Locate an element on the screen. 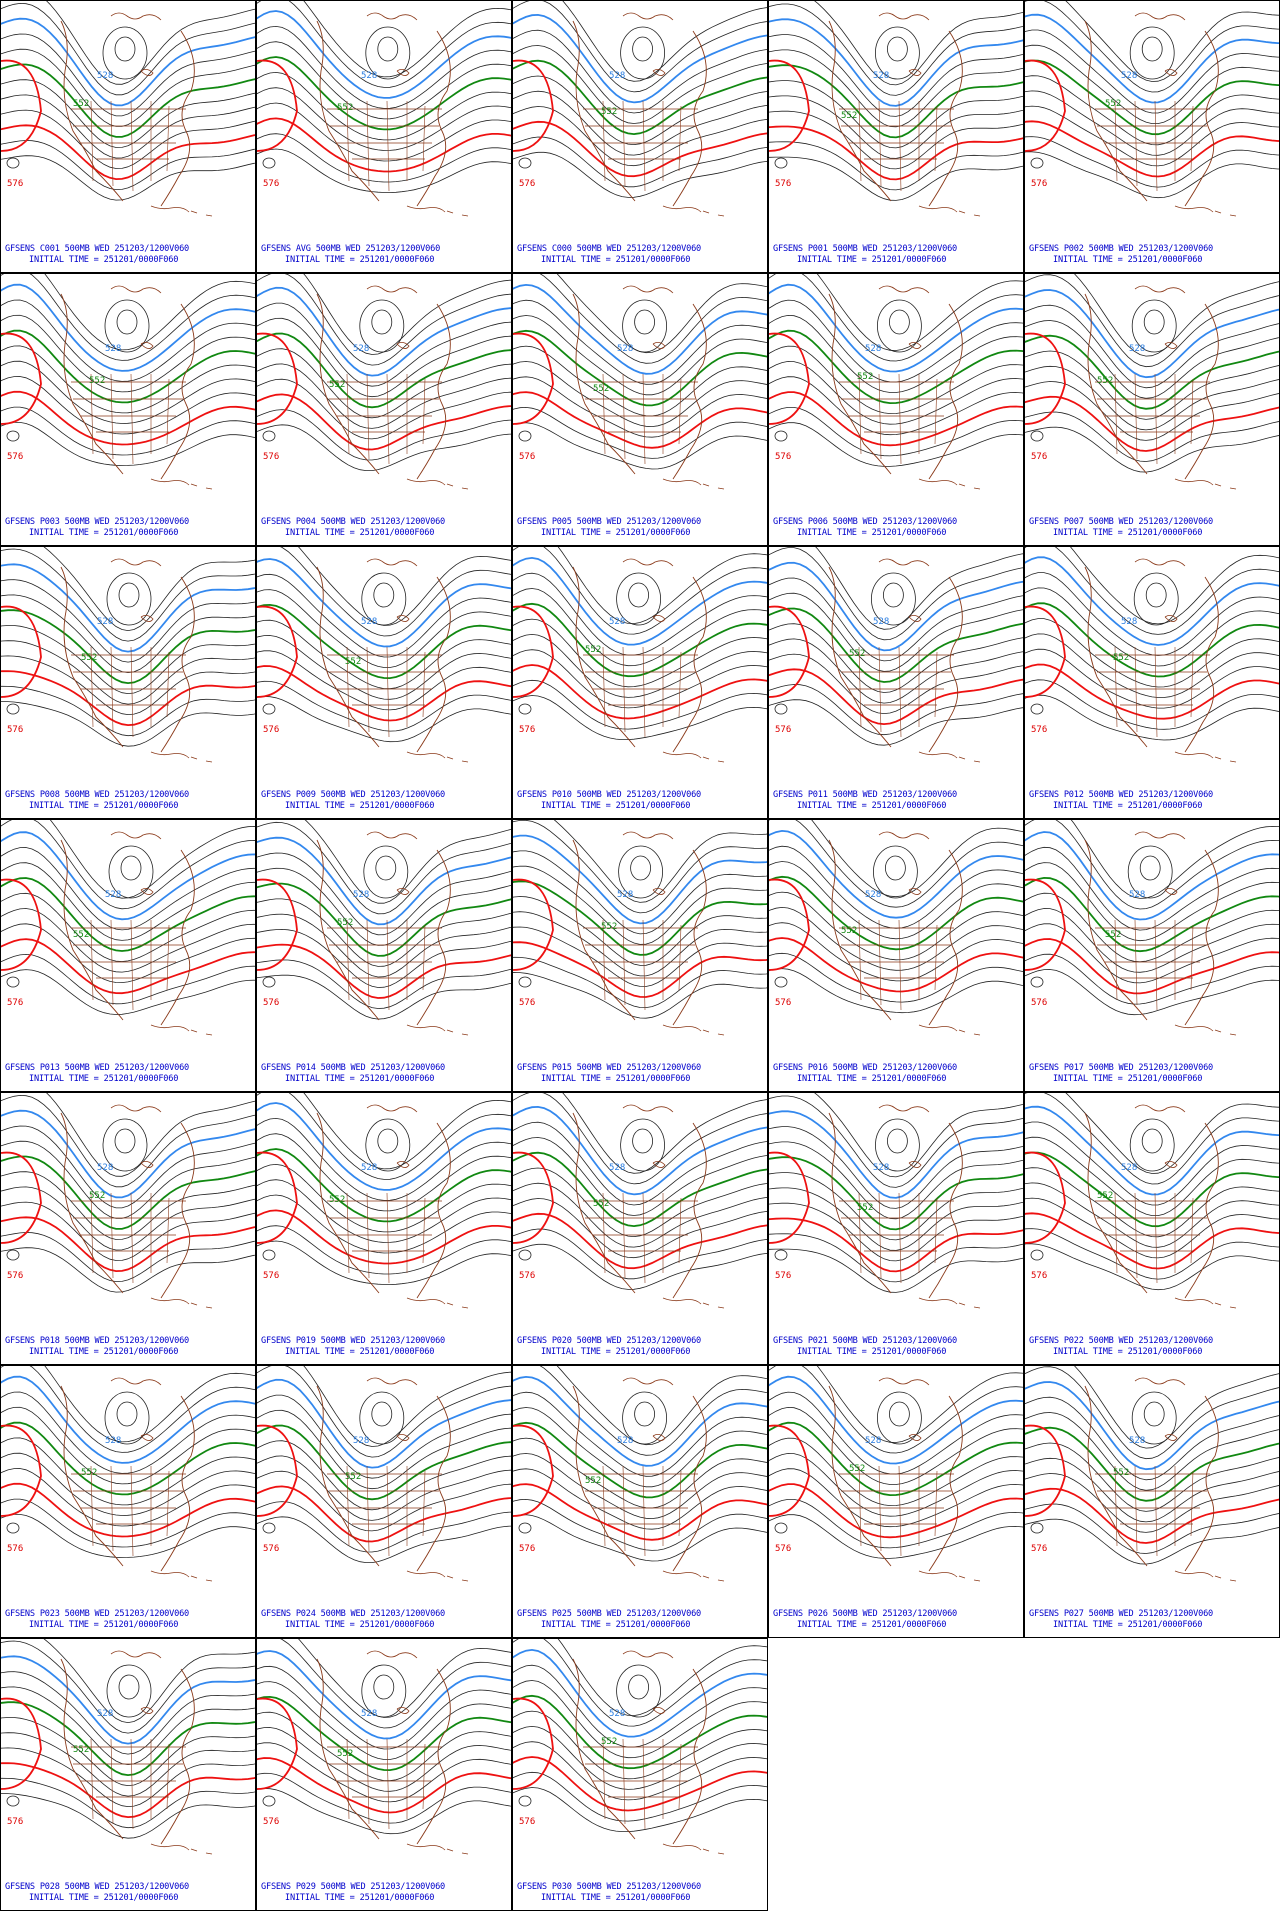 This screenshot has width=1280, height=1911. panel-title: GFSENS C000 500MB WED 251203/1200V060 is located at coordinates (609, 249).